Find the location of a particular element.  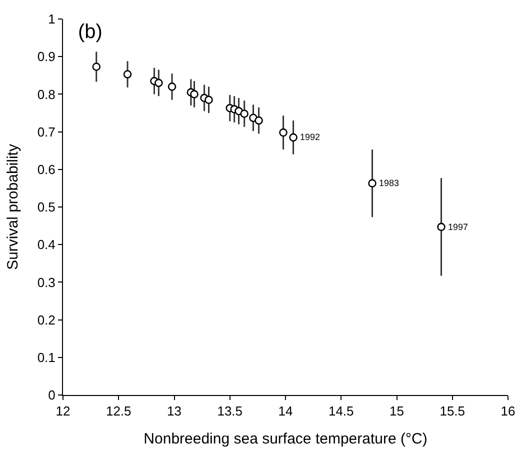

y-axis-title: Survival probability is located at coordinates (13, 207).